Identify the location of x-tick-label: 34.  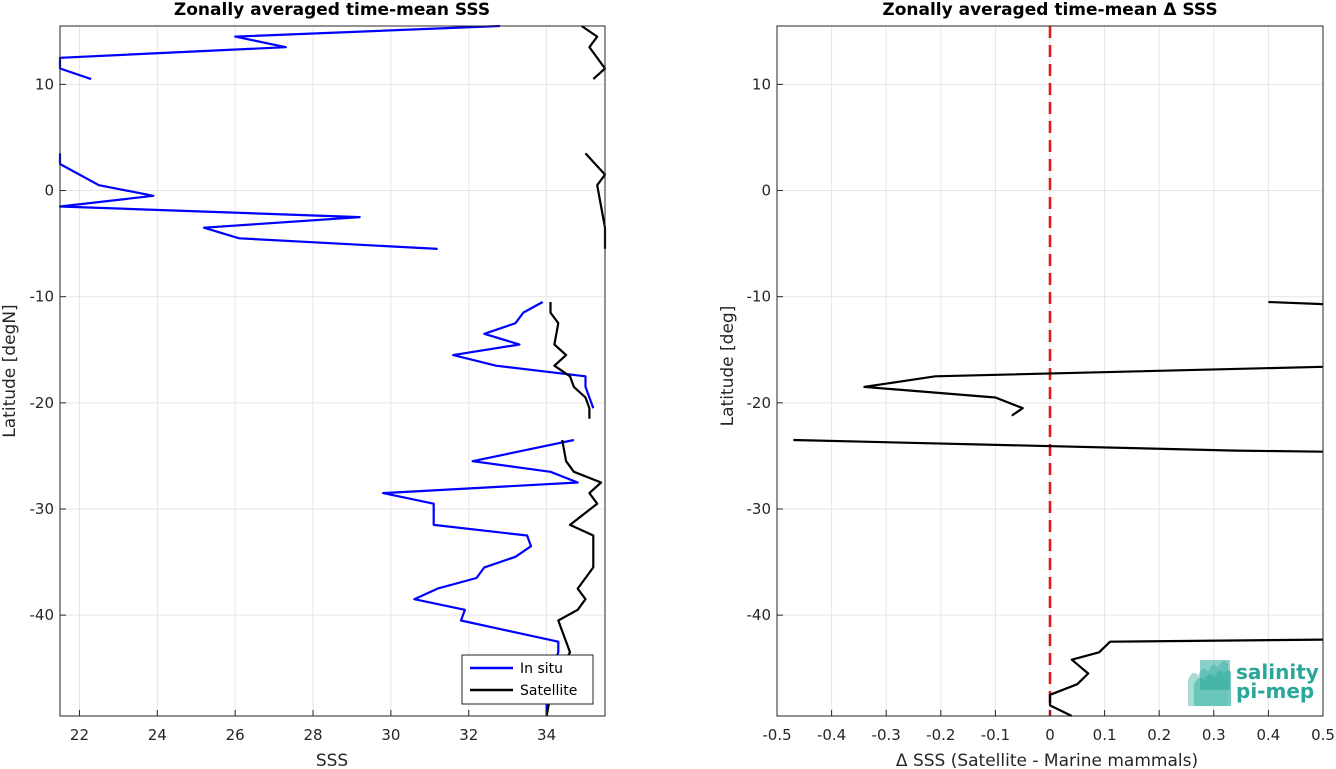
(546, 735).